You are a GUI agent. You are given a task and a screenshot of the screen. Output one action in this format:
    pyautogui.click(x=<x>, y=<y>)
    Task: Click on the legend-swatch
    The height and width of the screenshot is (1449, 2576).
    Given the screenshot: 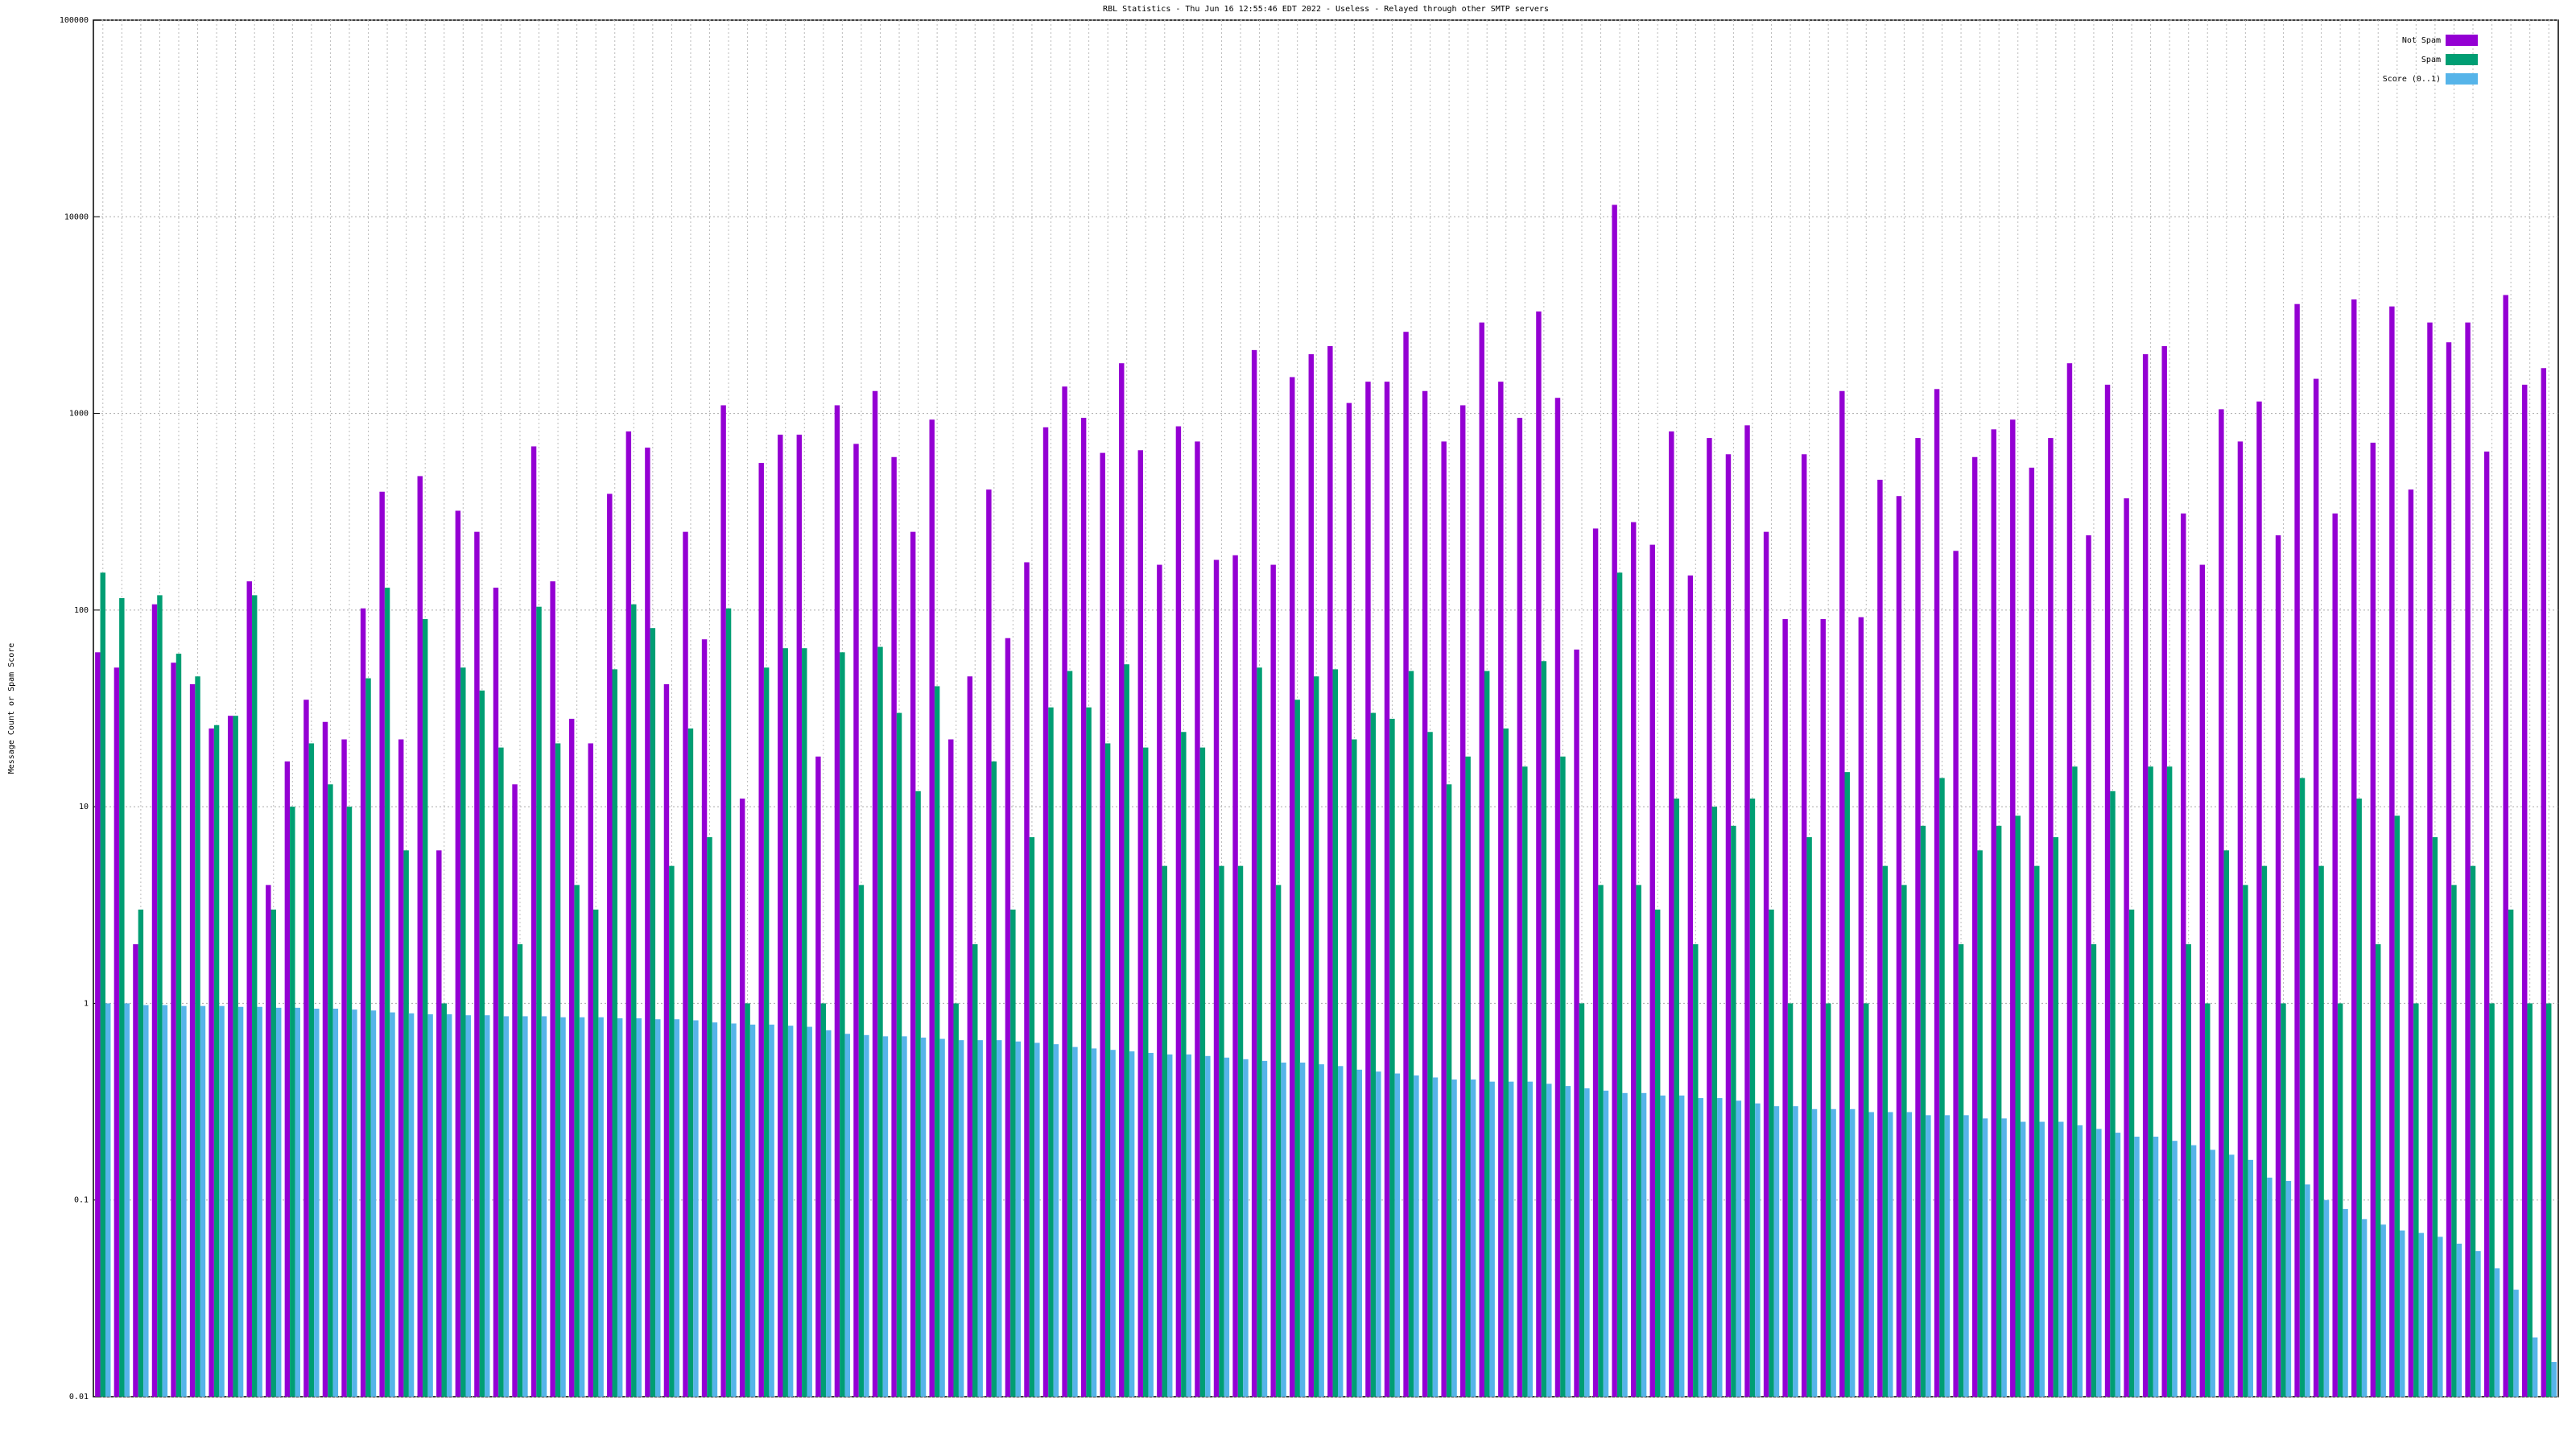 What is the action you would take?
    pyautogui.click(x=2462, y=79)
    